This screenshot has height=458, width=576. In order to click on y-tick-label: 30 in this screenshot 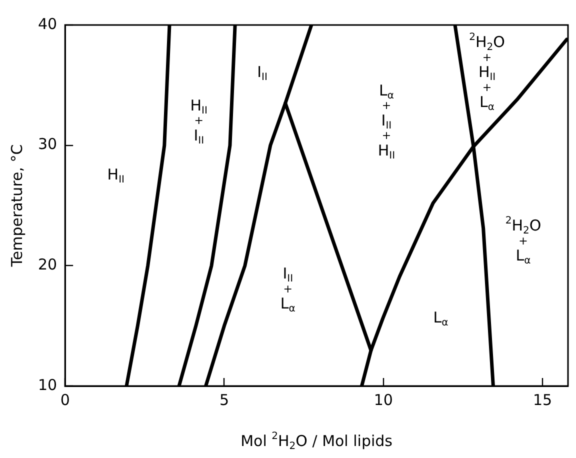, I will do `click(48, 144)`.